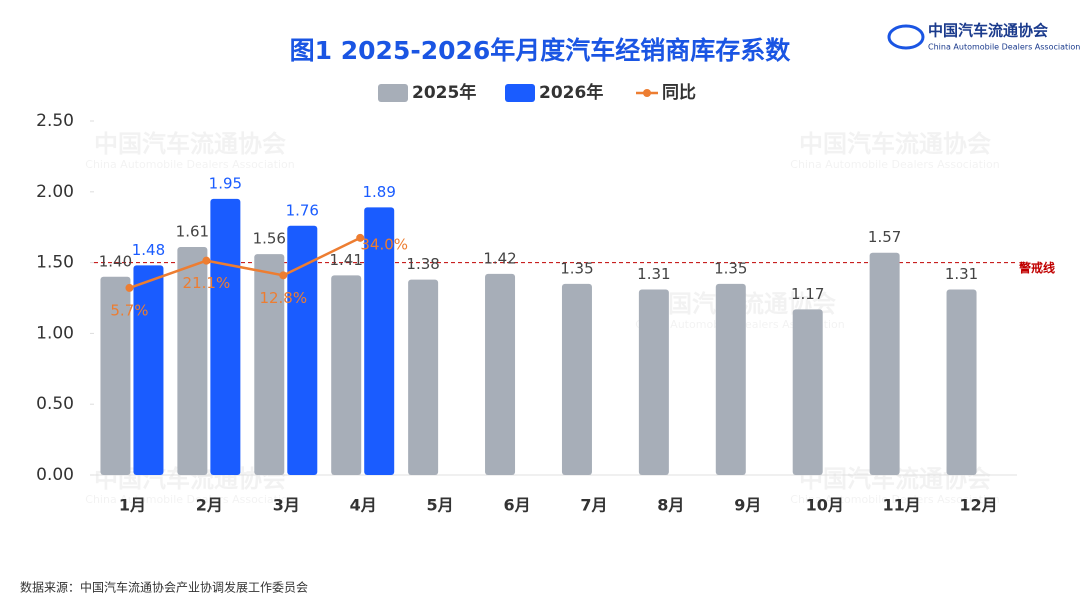 Image resolution: width=1080 pixels, height=608 pixels. I want to click on x-tick-label: 12月, so click(978, 505).